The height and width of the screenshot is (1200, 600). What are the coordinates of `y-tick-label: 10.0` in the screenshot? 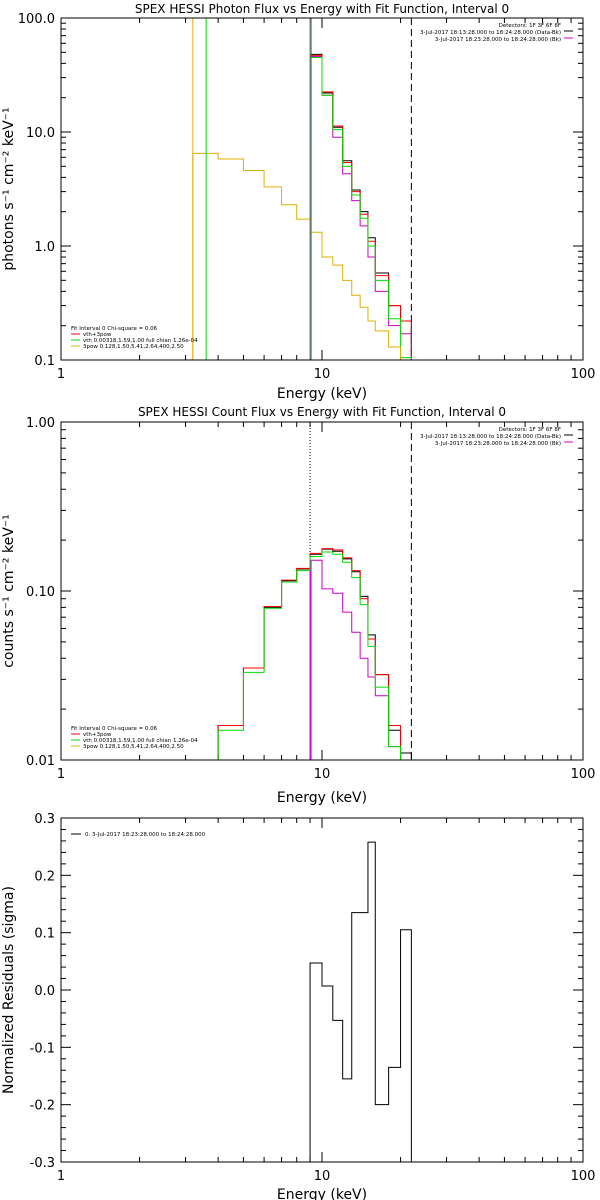 It's located at (40, 133).